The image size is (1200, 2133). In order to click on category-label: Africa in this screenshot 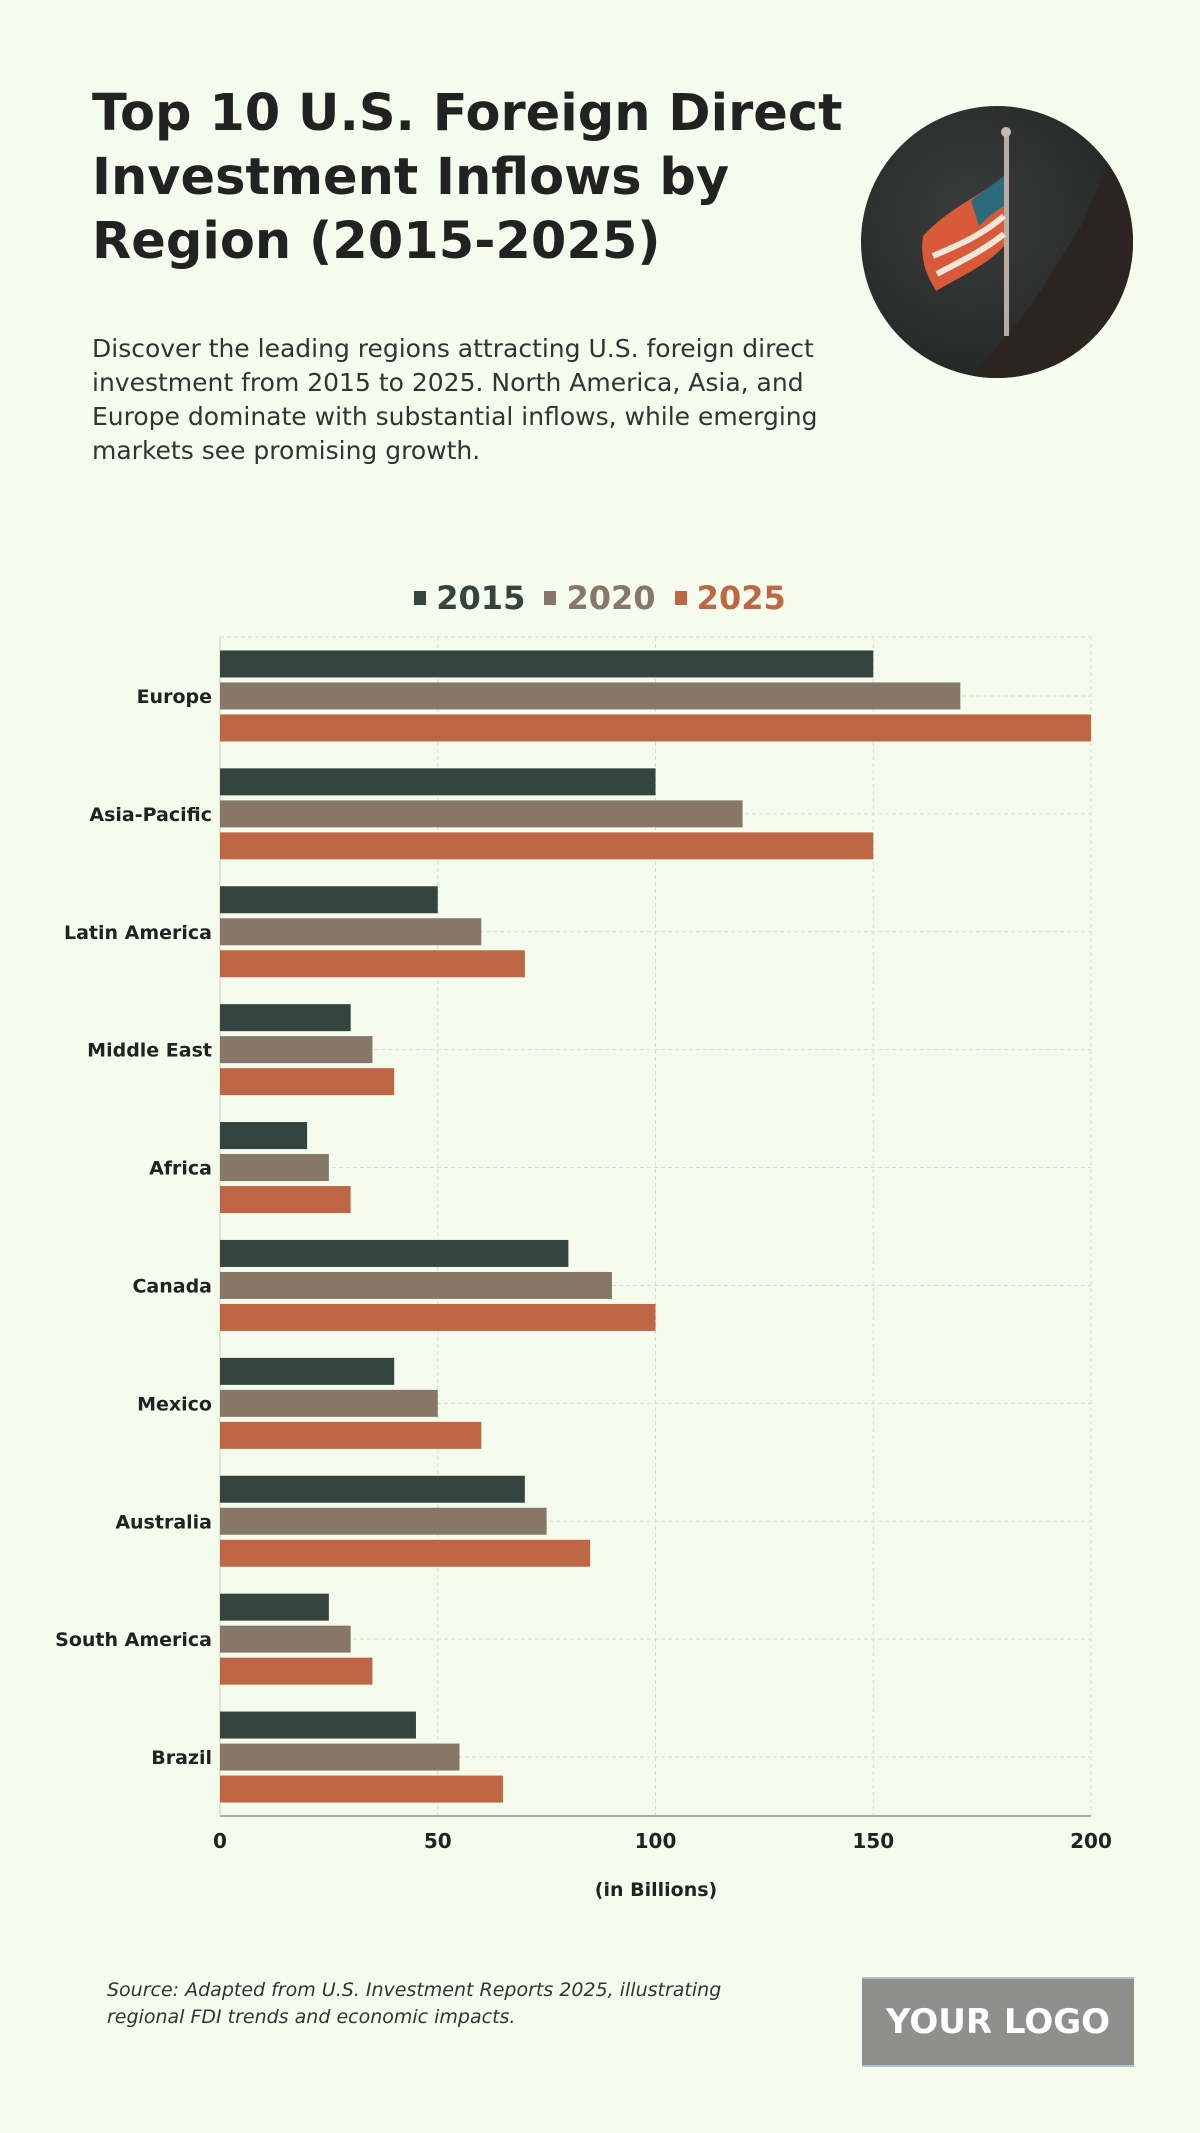, I will do `click(180, 1169)`.